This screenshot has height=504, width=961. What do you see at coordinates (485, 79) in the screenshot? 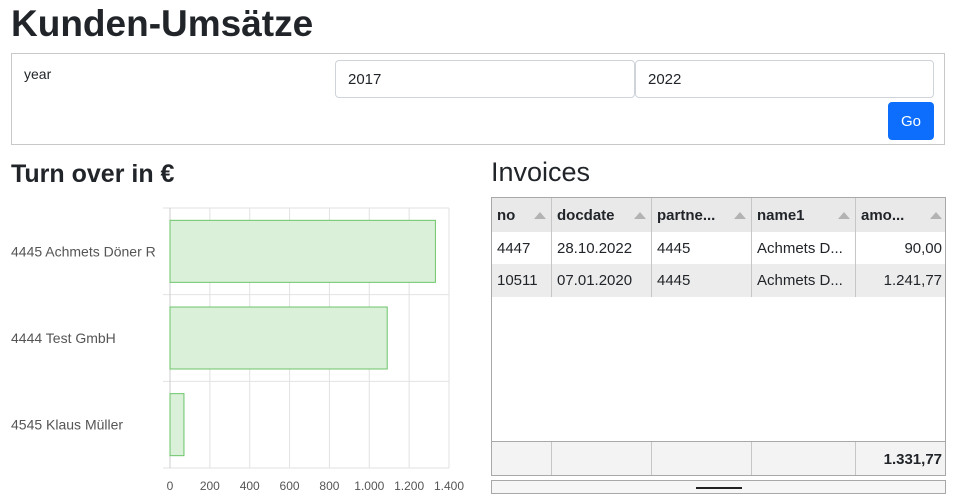
I see `year-from-input` at bounding box center [485, 79].